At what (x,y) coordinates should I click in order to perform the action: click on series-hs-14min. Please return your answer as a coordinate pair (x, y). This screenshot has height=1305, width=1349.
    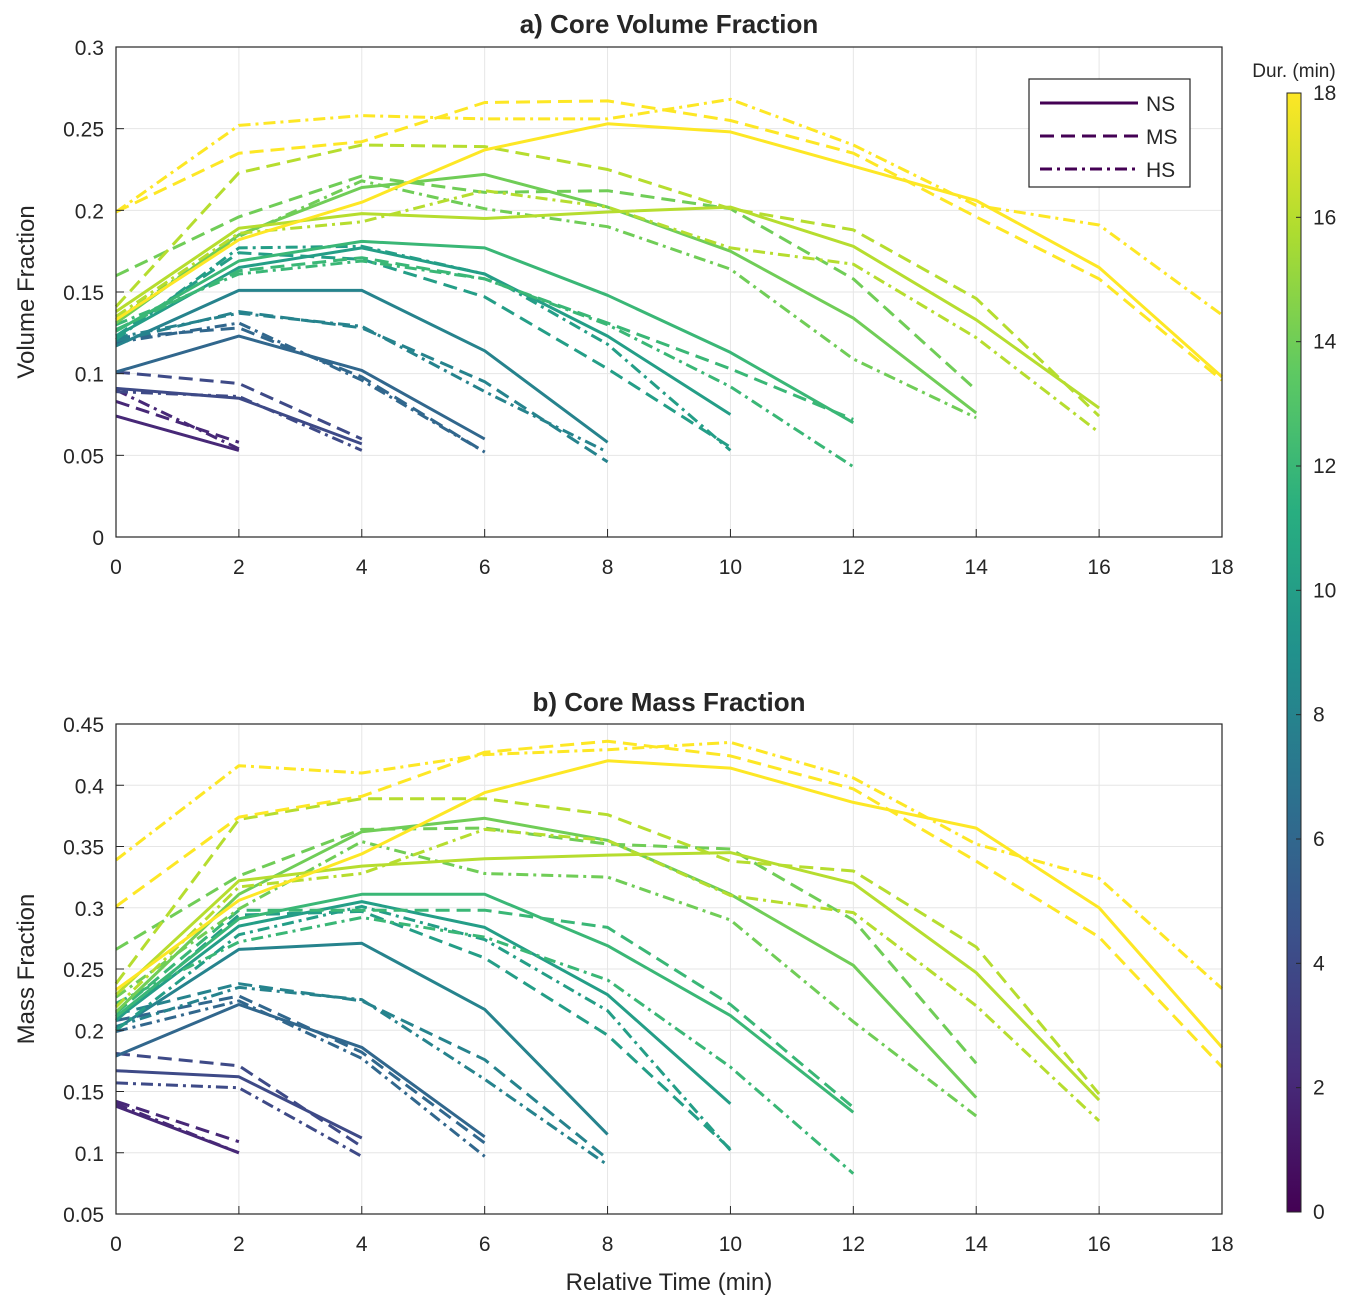
    Looking at the image, I should click on (546, 979).